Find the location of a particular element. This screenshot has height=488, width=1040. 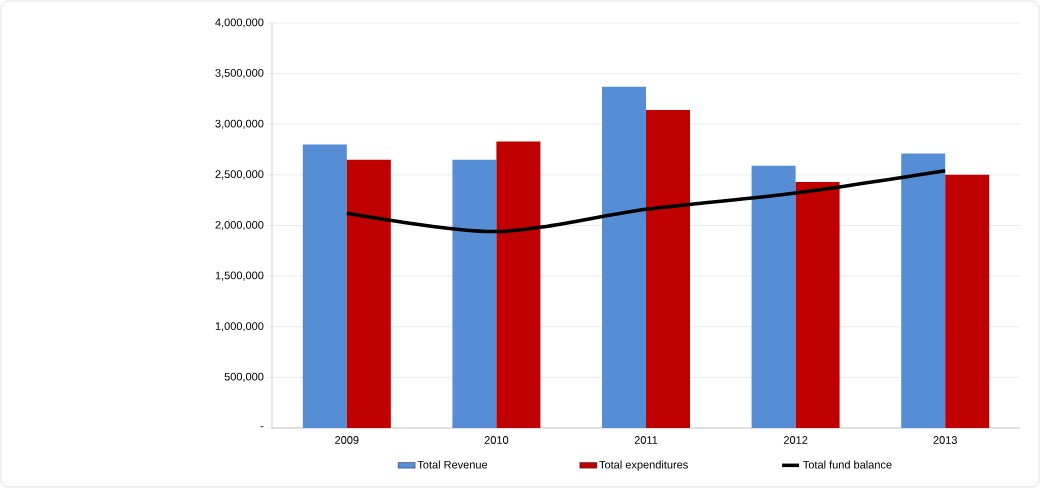

y-tick-label: 2,500,000 is located at coordinates (239, 175).